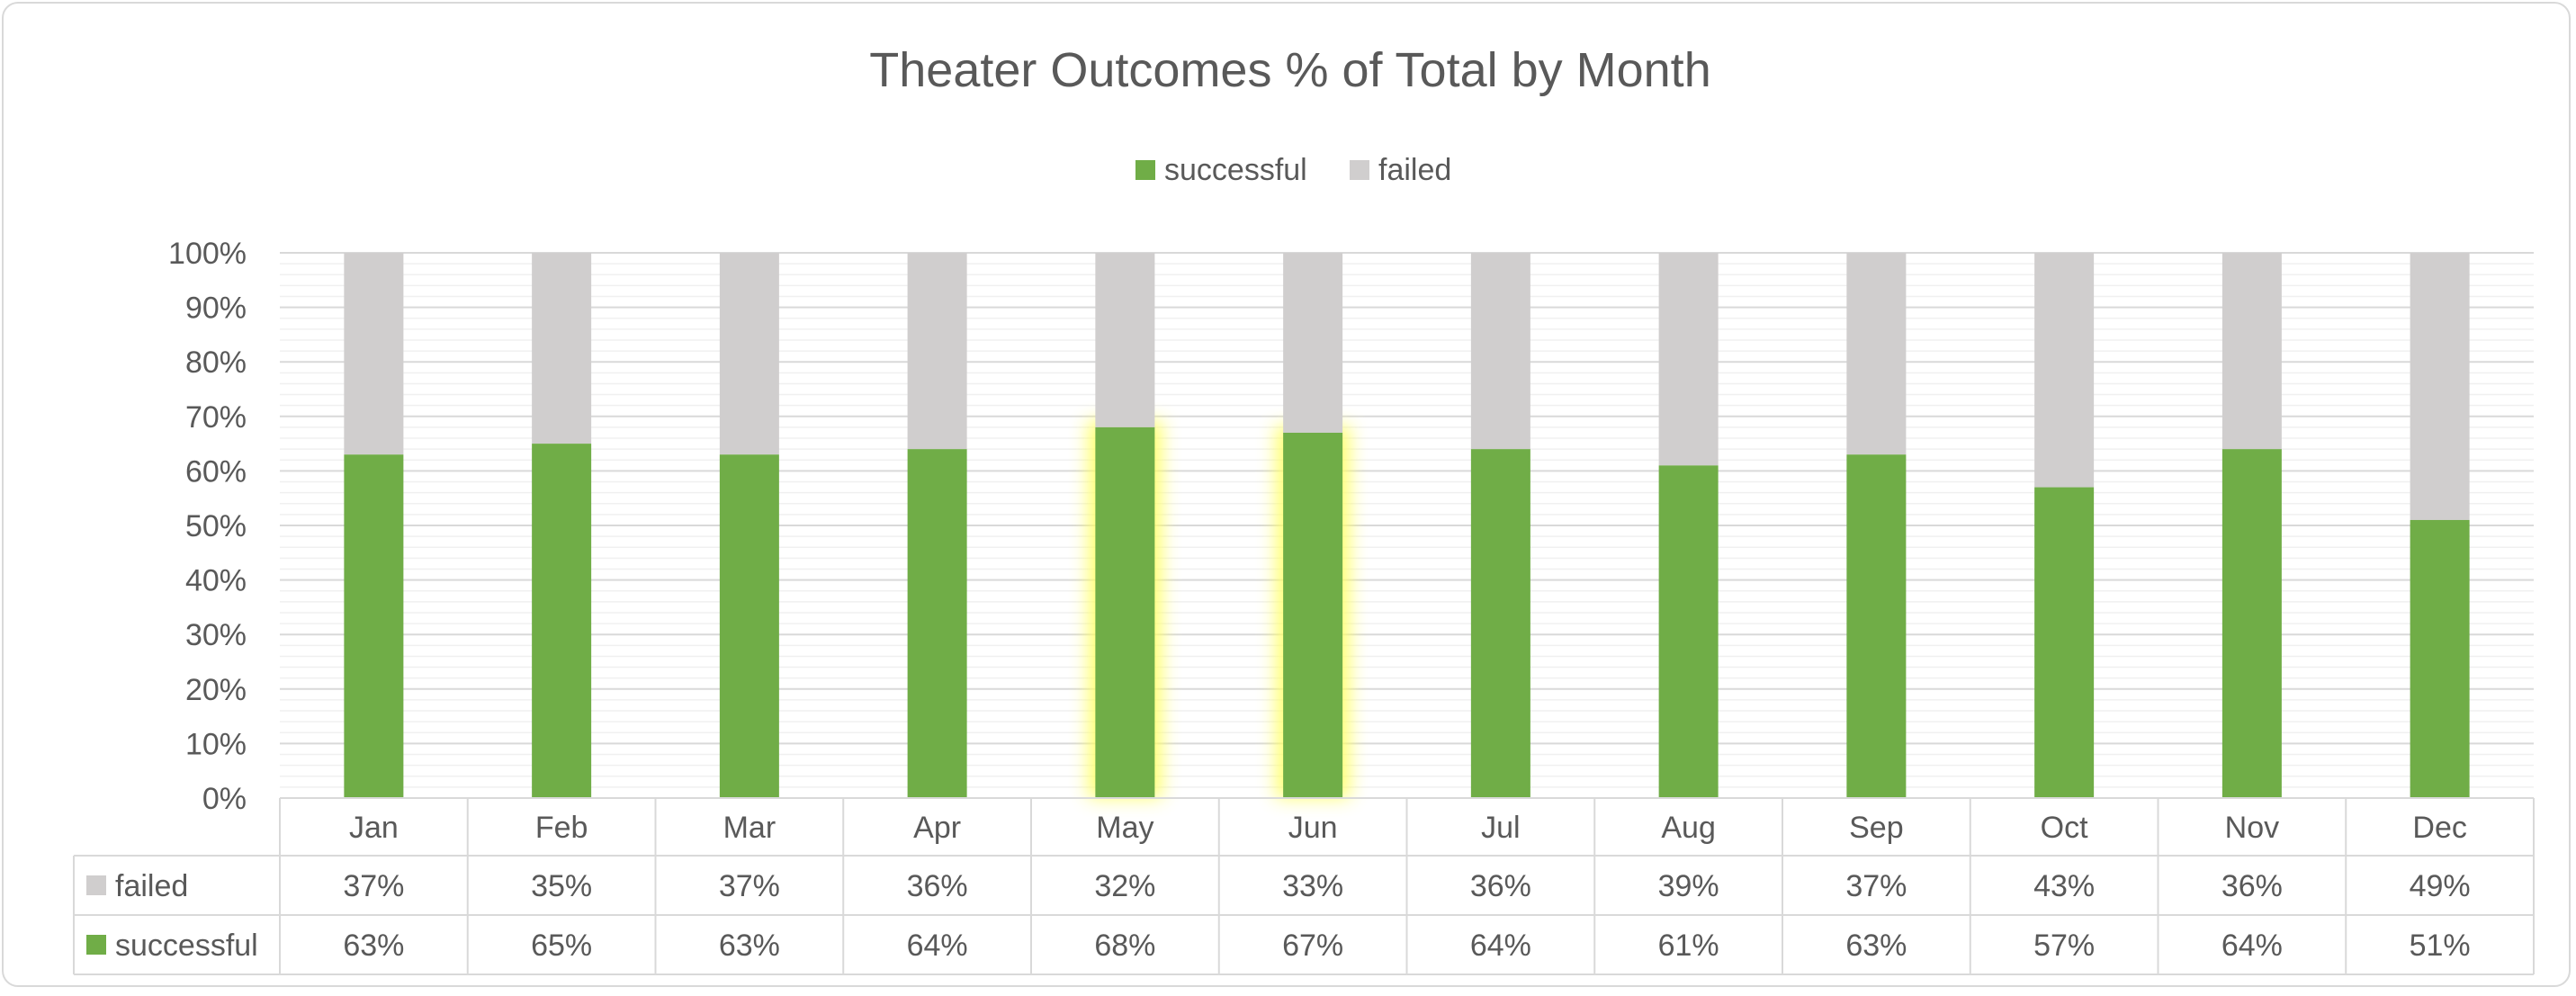 This screenshot has height=996, width=2576. I want to click on y-tick-label: 80%, so click(216, 362).